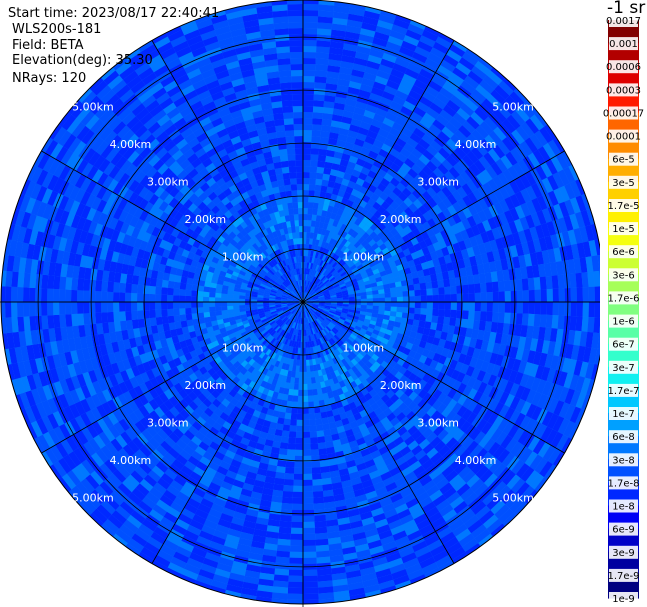  What do you see at coordinates (623, 368) in the screenshot?
I see `colorbar-tick-label: 3e-7` at bounding box center [623, 368].